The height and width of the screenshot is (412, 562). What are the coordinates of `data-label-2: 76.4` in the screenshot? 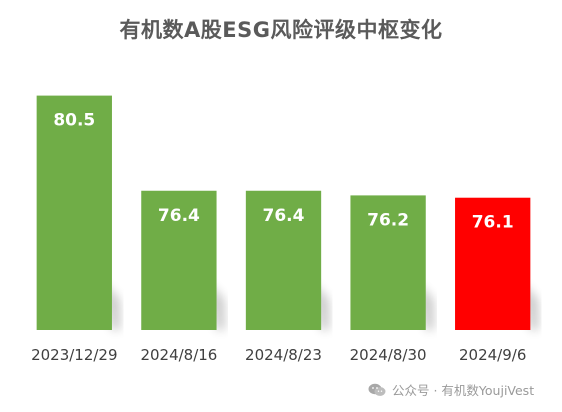 It's located at (179, 216).